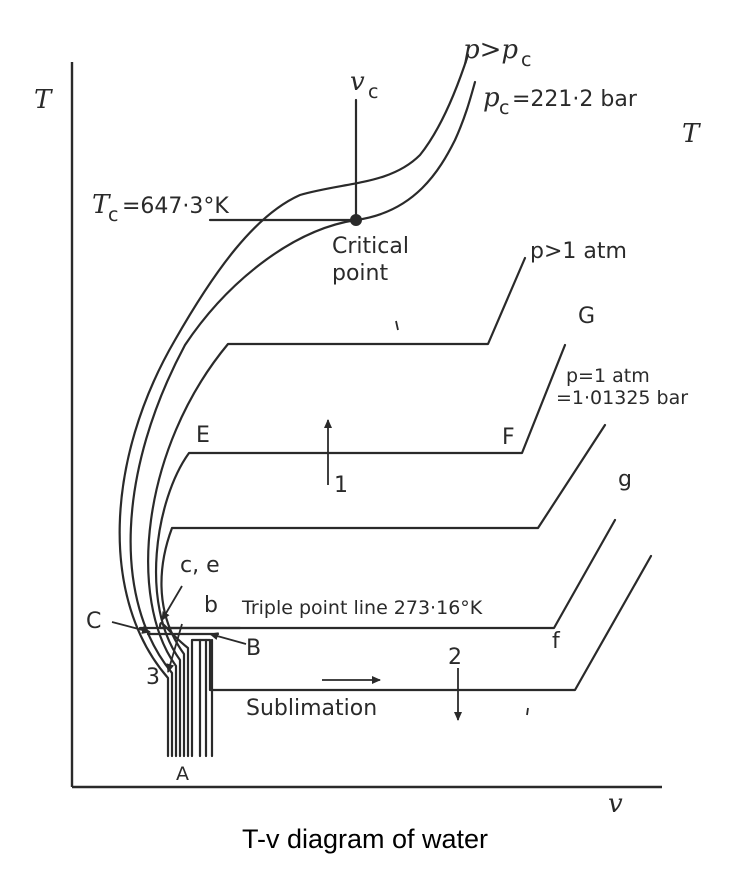  What do you see at coordinates (608, 376) in the screenshot?
I see `p-eq-1atm-label-1: p=1 atm` at bounding box center [608, 376].